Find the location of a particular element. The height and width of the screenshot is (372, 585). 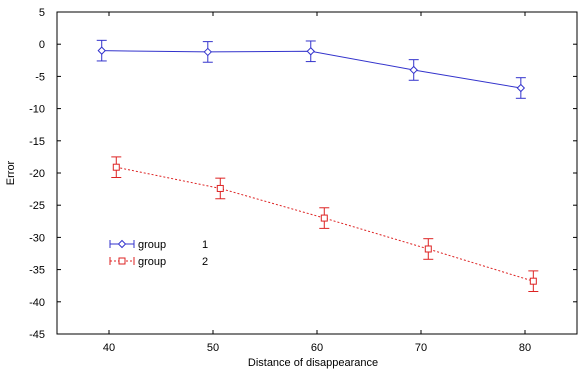

legend-item-2: group 2 is located at coordinates (158, 262).